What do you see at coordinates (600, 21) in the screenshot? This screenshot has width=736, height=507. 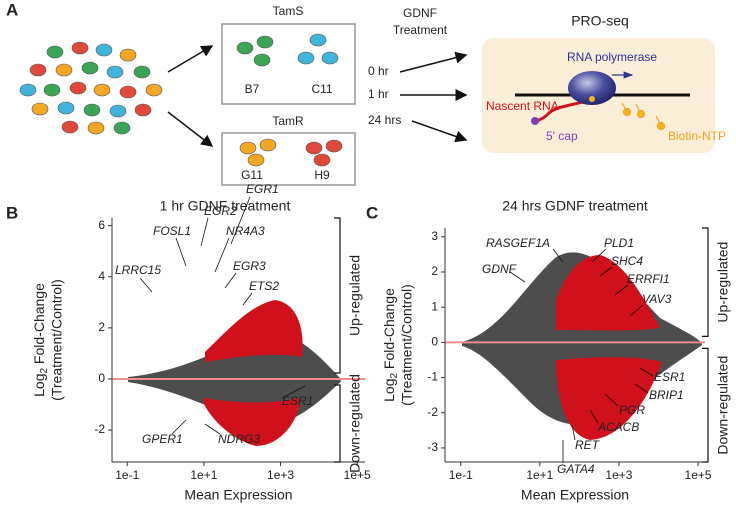 I see `proseq-title: PRO-seq` at bounding box center [600, 21].